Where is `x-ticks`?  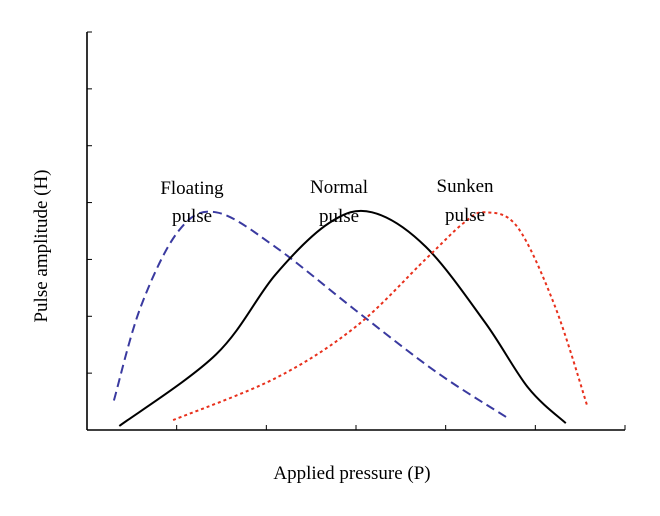 x-ticks is located at coordinates (401, 427).